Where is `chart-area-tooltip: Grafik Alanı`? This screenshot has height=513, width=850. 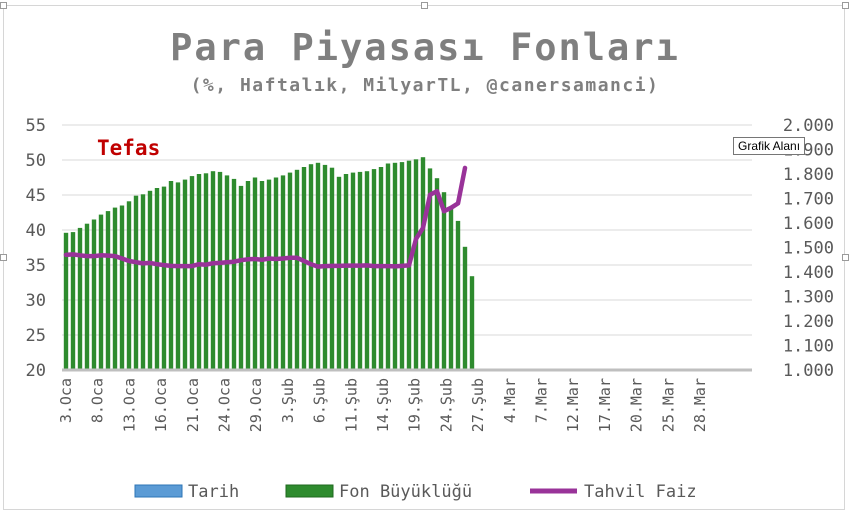 chart-area-tooltip: Grafik Alanı is located at coordinates (769, 146).